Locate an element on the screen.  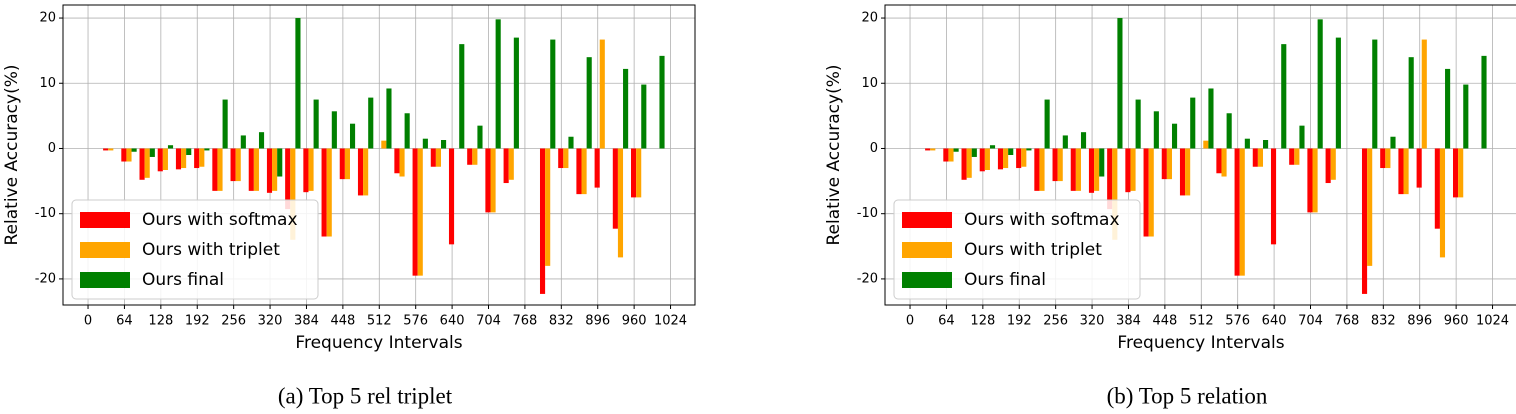
legend-box is located at coordinates (1017, 249).